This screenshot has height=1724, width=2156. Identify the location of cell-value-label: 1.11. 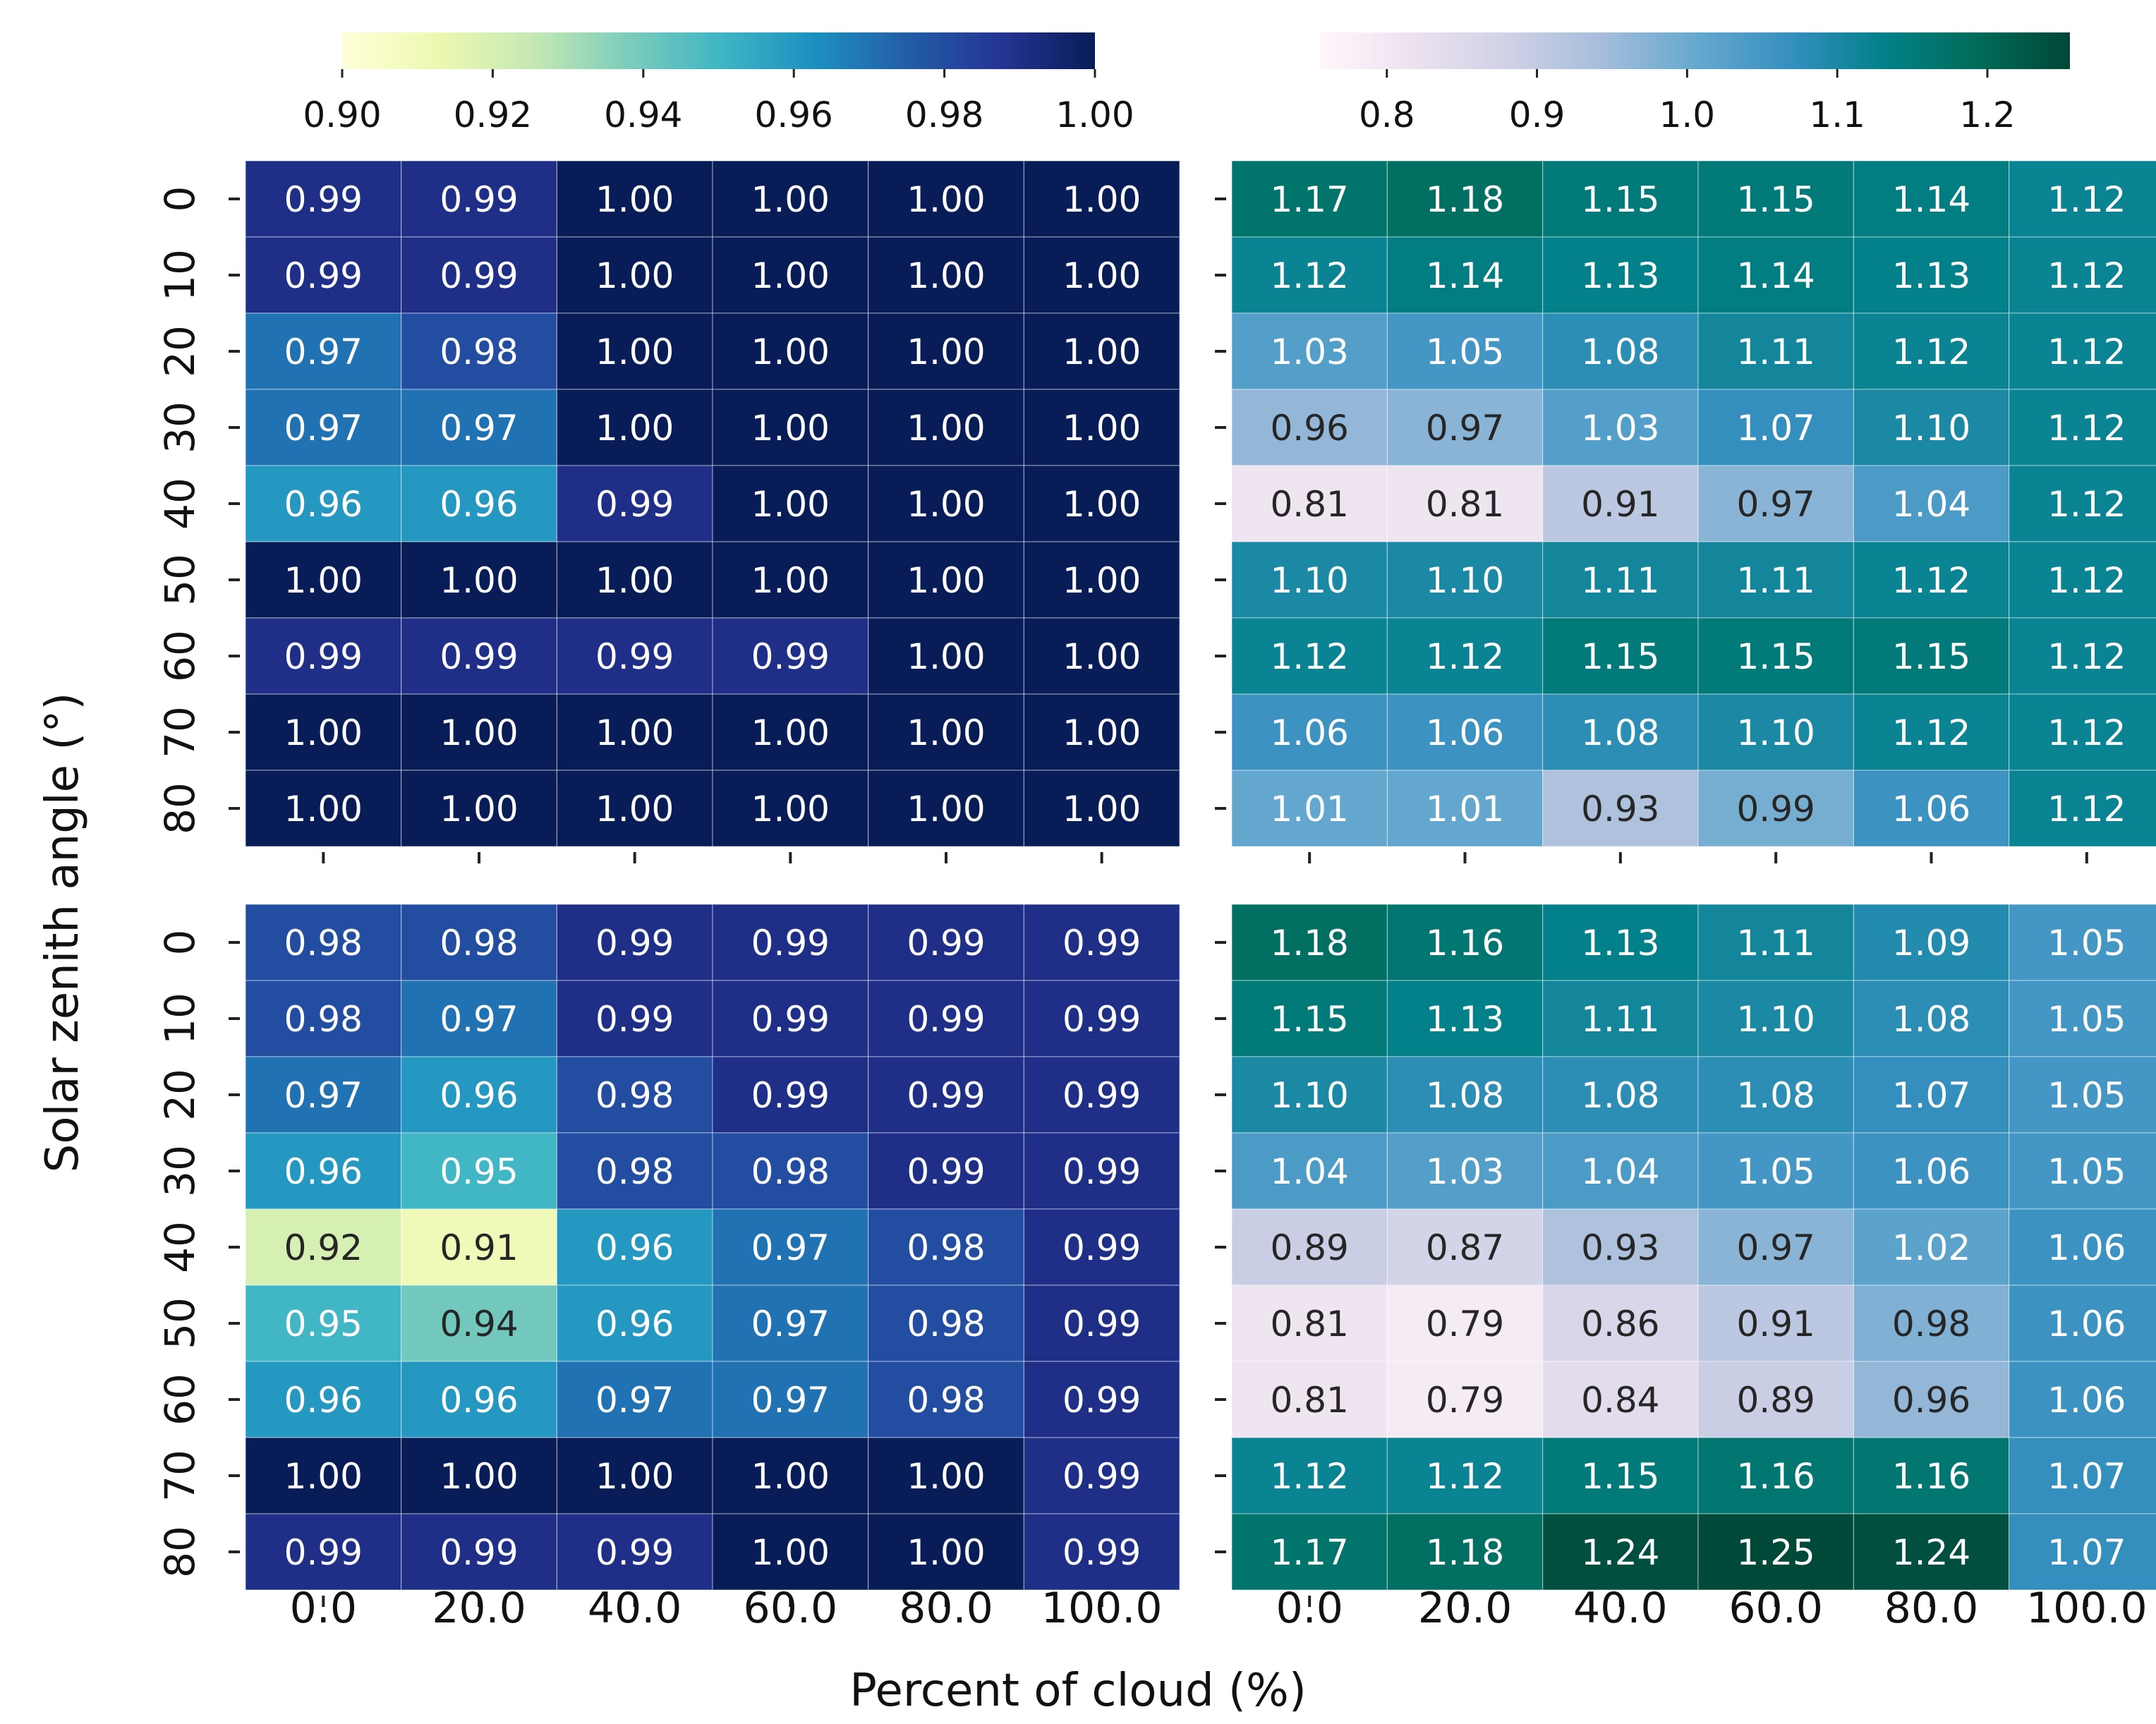
(1620, 1019).